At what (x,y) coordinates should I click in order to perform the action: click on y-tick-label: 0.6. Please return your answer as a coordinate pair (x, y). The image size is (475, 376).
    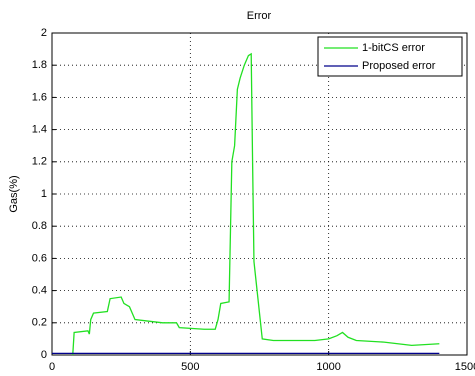
    Looking at the image, I should click on (39, 258).